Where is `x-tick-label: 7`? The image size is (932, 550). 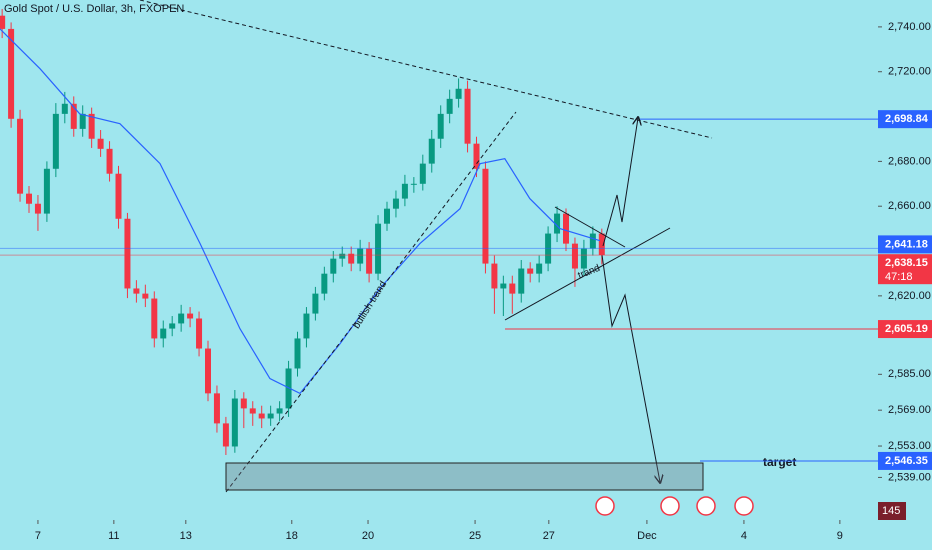 x-tick-label: 7 is located at coordinates (38, 536).